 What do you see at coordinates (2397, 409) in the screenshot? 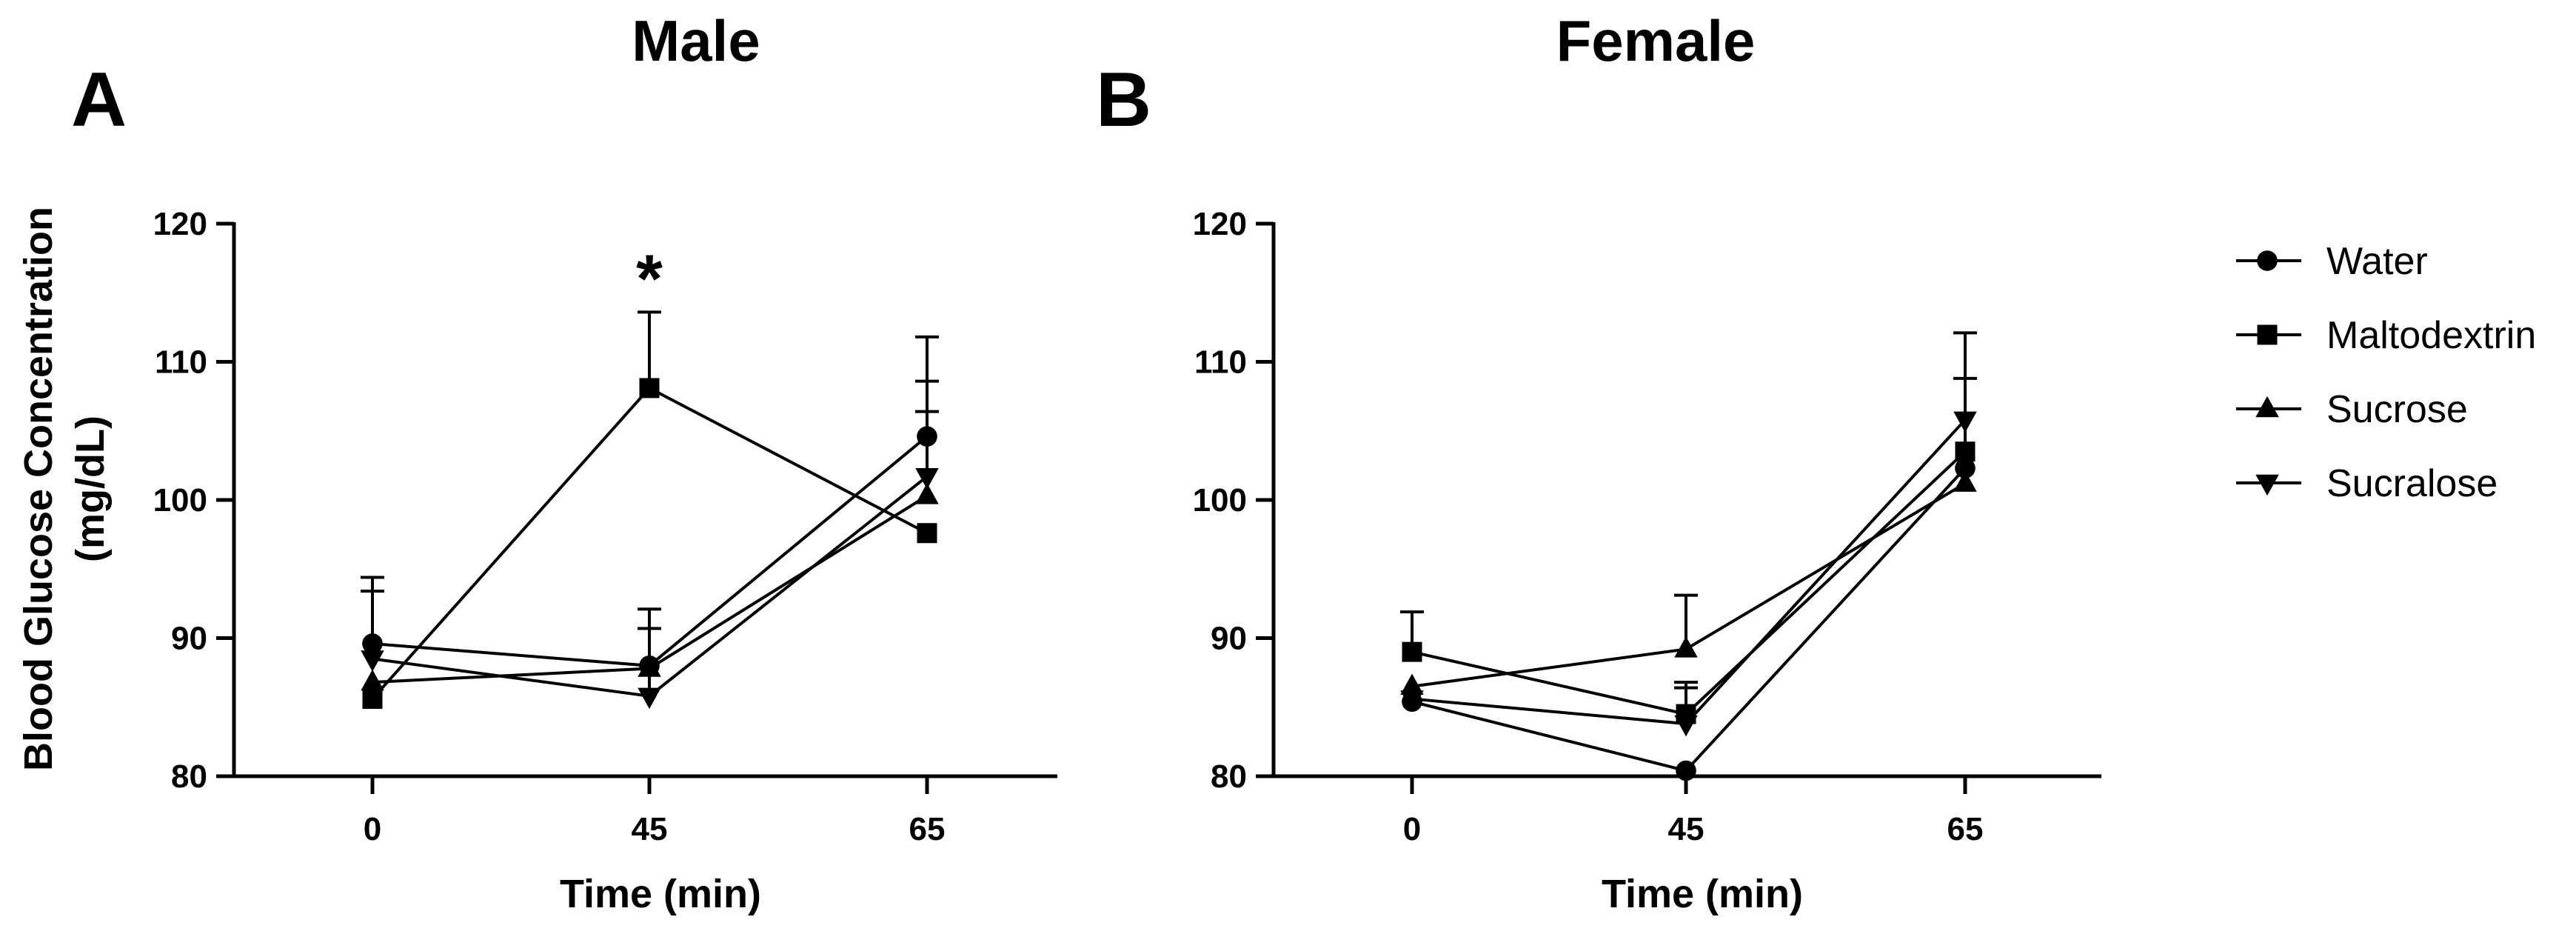
I see `legend-label: Sucrose` at bounding box center [2397, 409].